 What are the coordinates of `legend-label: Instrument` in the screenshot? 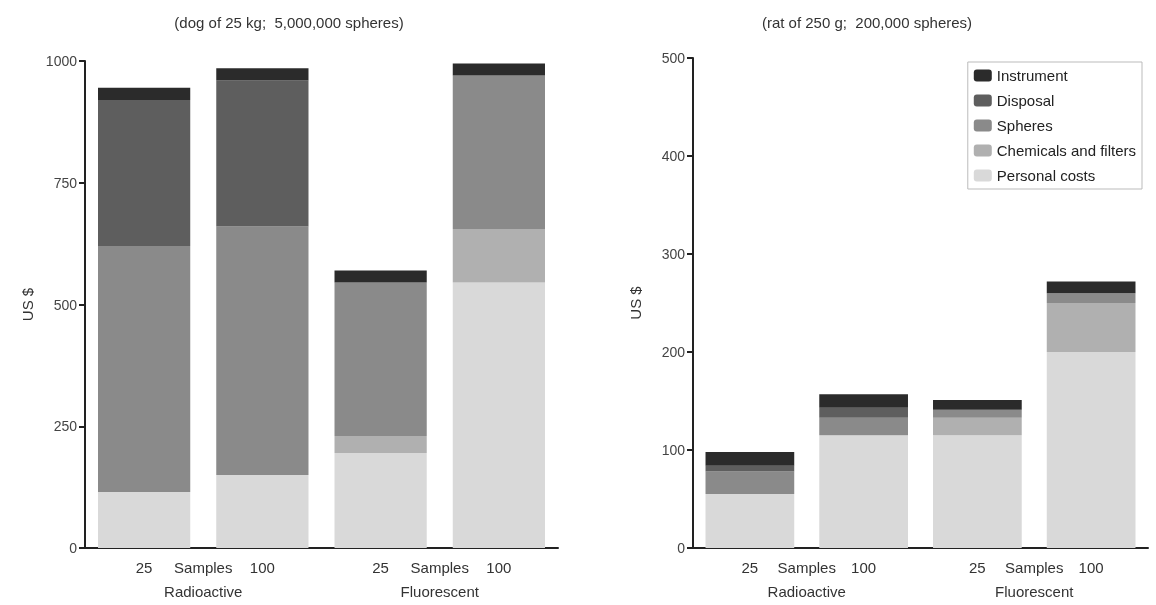 It's located at (1032, 75).